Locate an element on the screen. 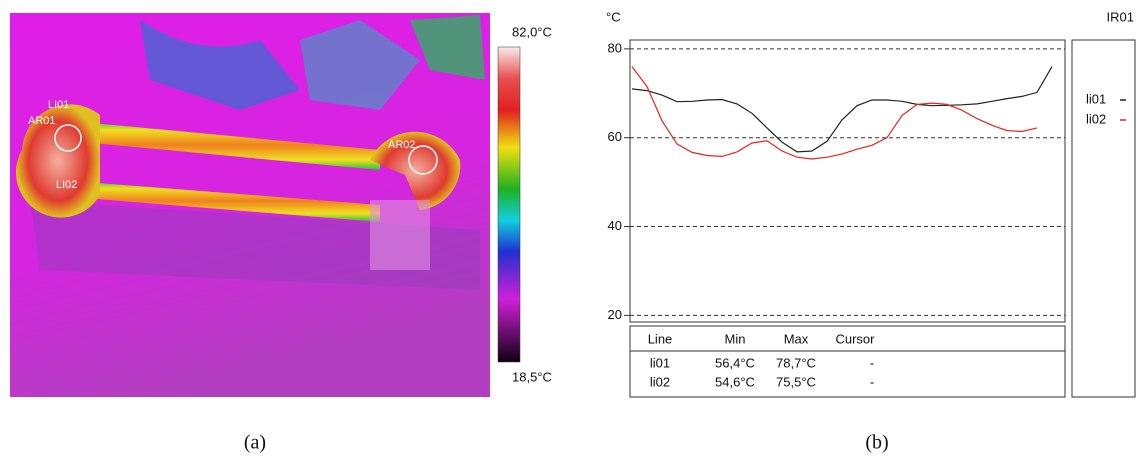  table-cell: li02 is located at coordinates (660, 381).